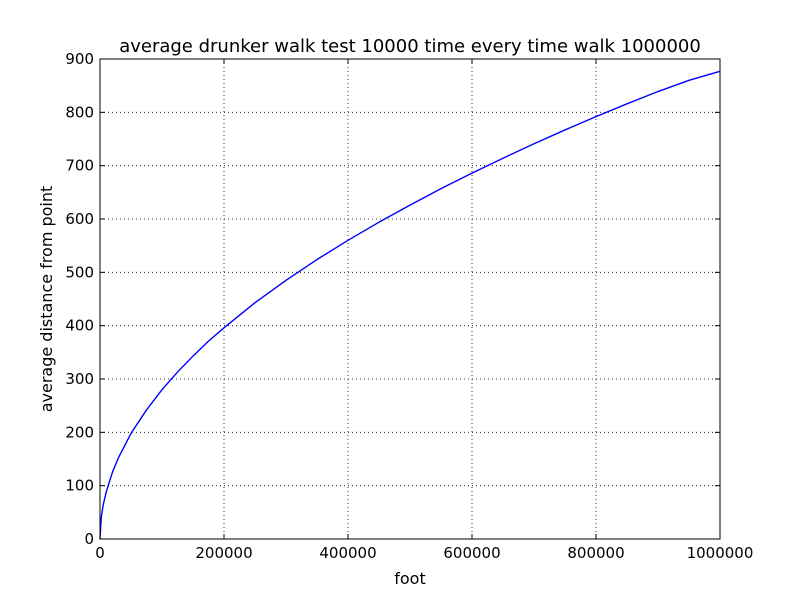  Describe the element at coordinates (79, 112) in the screenshot. I see `y-tick-label: 800` at that location.